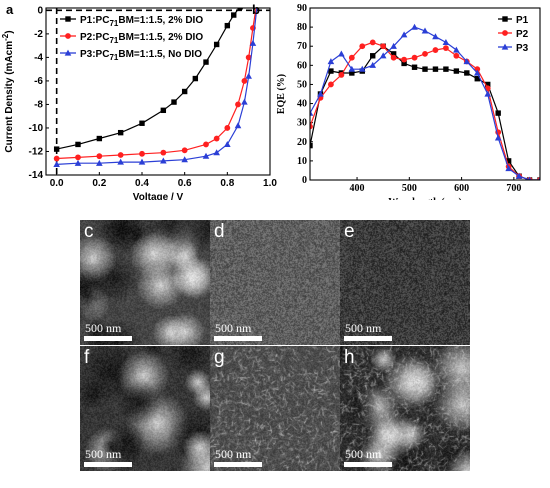  I want to click on micrograph-e-scale-bar, so click(368, 338).